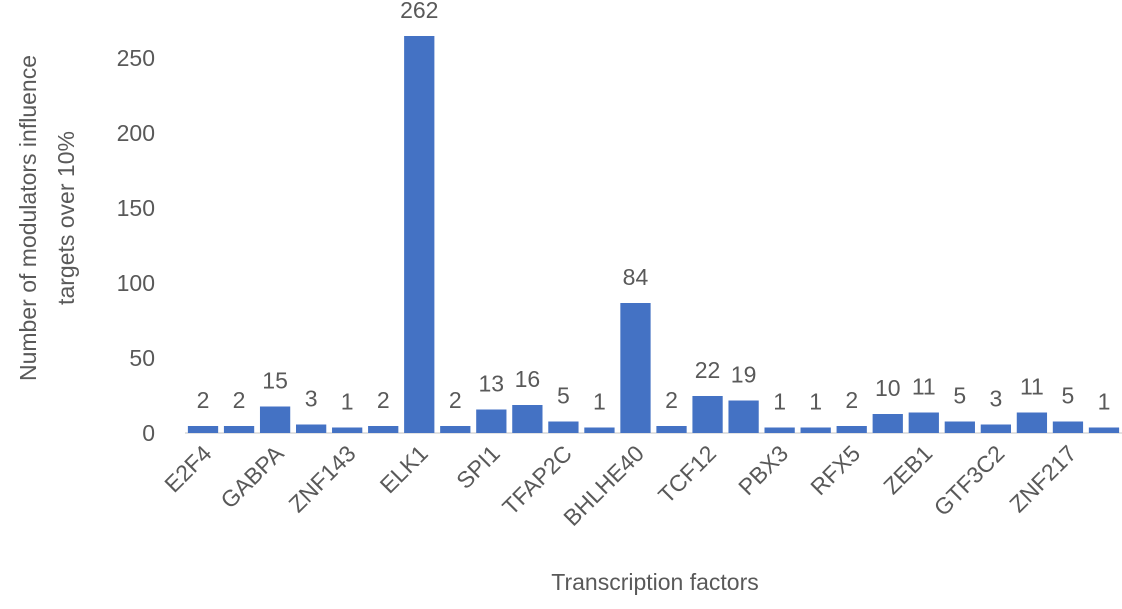 This screenshot has width=1122, height=609. Describe the element at coordinates (275, 381) in the screenshot. I see `value-label: 15` at that location.